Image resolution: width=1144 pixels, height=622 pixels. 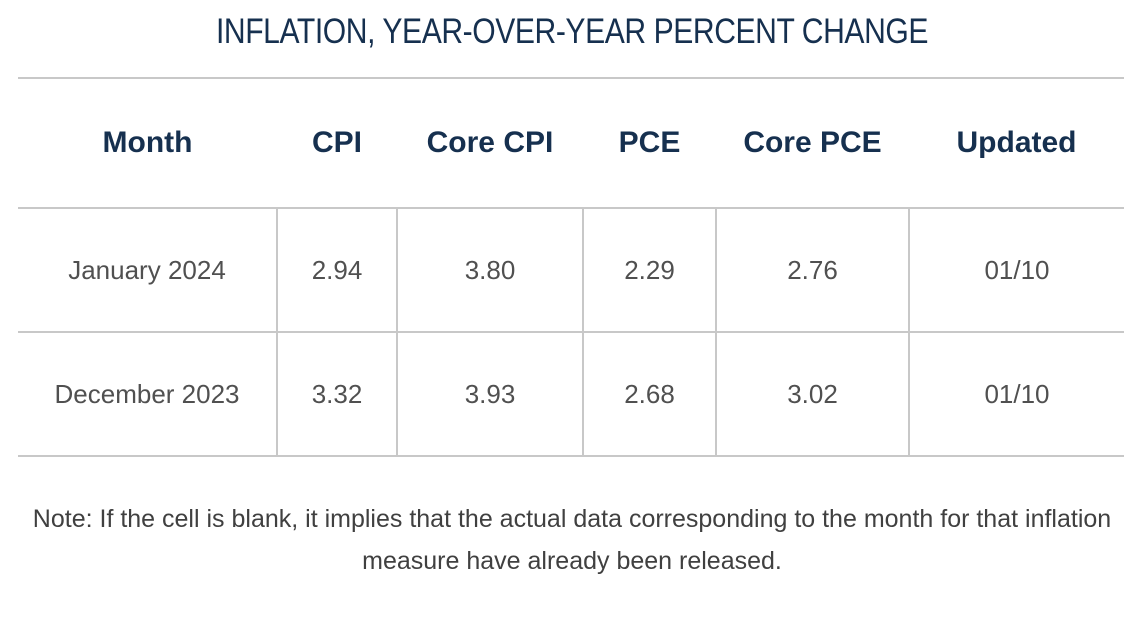 What do you see at coordinates (336, 394) in the screenshot?
I see `cell-cpi: 3.32` at bounding box center [336, 394].